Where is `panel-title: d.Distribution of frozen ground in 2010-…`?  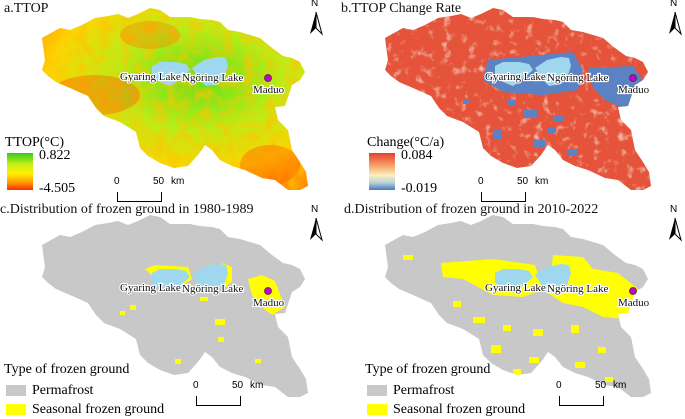
panel-title: d.Distribution of frozen ground in 2010-… is located at coordinates (471, 209).